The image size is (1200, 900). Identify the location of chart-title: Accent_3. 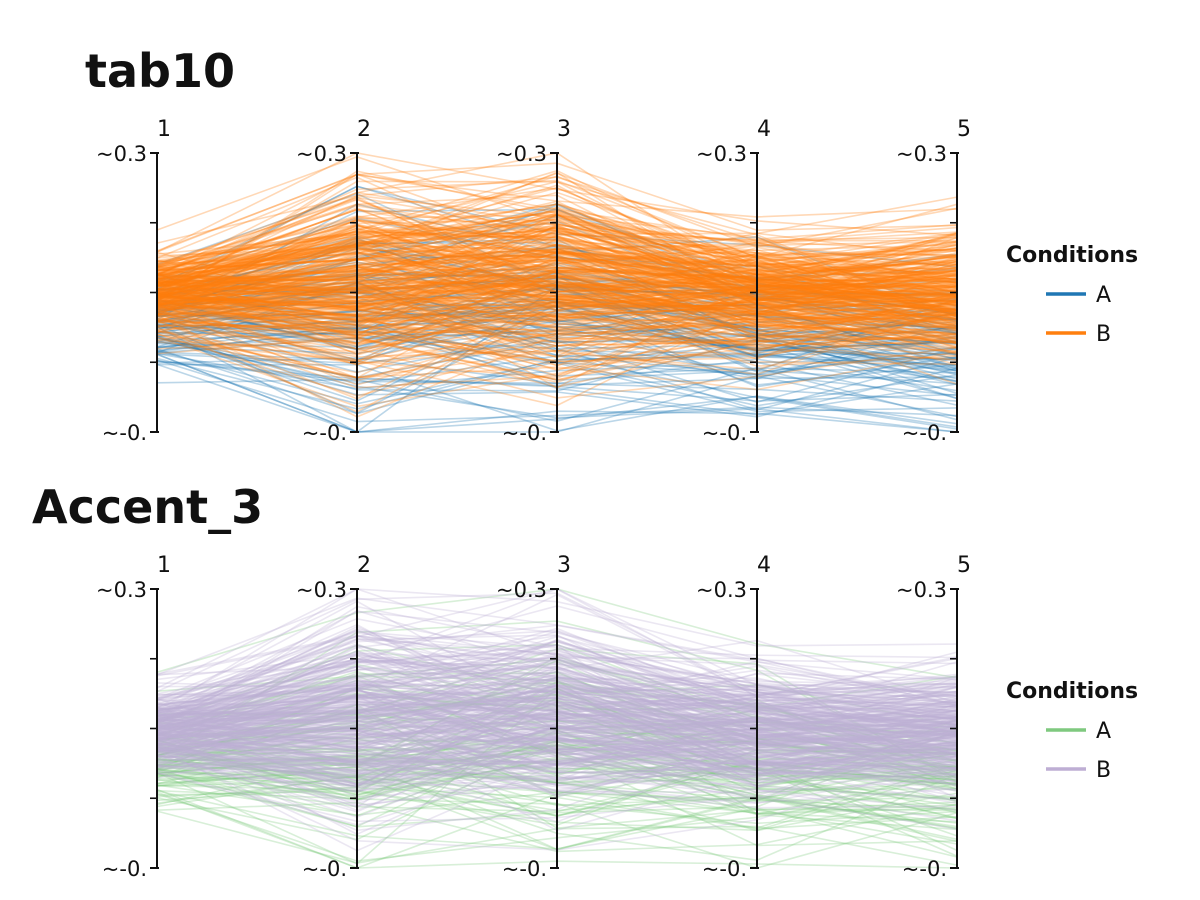
(147, 507).